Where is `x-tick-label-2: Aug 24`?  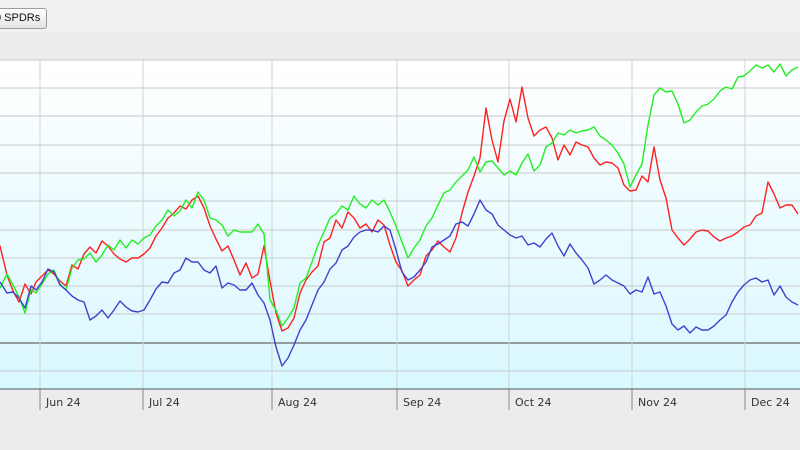 x-tick-label-2: Aug 24 is located at coordinates (297, 402).